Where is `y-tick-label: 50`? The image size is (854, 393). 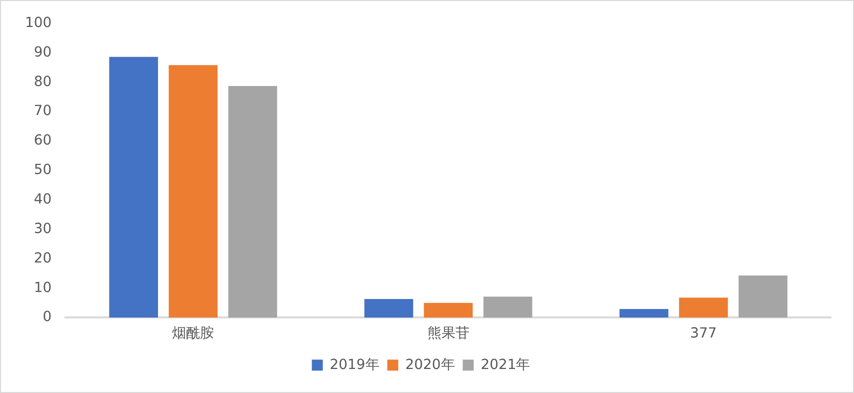 y-tick-label: 50 is located at coordinates (43, 170).